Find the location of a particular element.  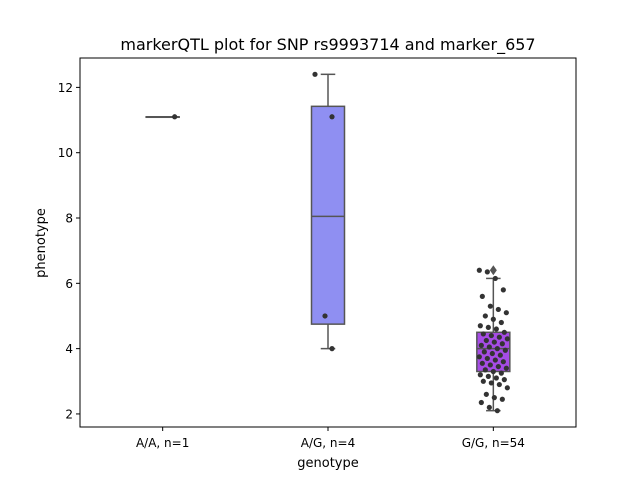

y-tick-label: 12 is located at coordinates (65, 88).